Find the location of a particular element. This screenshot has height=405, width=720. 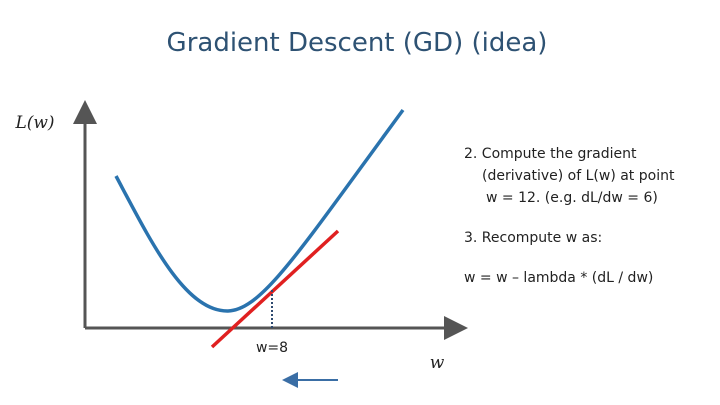

title: Gradient Descent (GD) (idea) is located at coordinates (357, 43).